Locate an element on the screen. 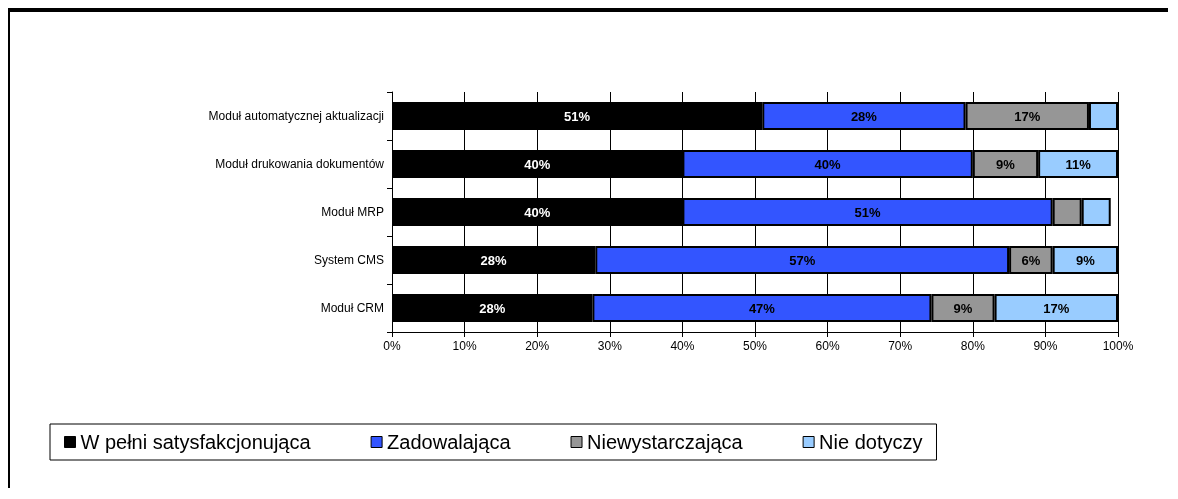 This screenshot has height=499, width=1178. x-tick-label: 50% is located at coordinates (755, 346).